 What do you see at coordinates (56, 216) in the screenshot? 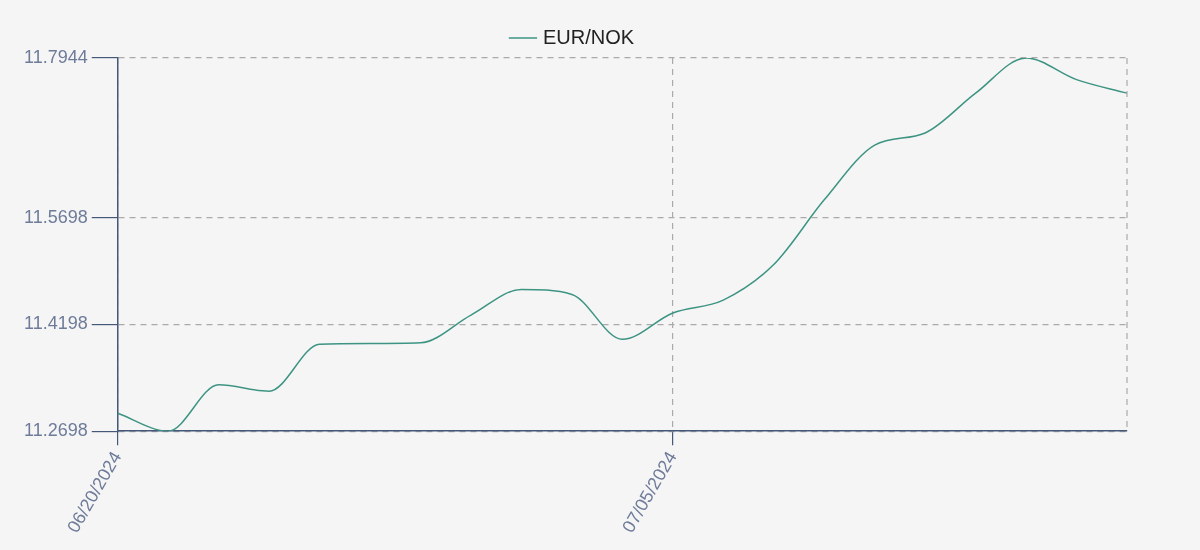
I see `y-tick-label: 11.5698` at bounding box center [56, 216].